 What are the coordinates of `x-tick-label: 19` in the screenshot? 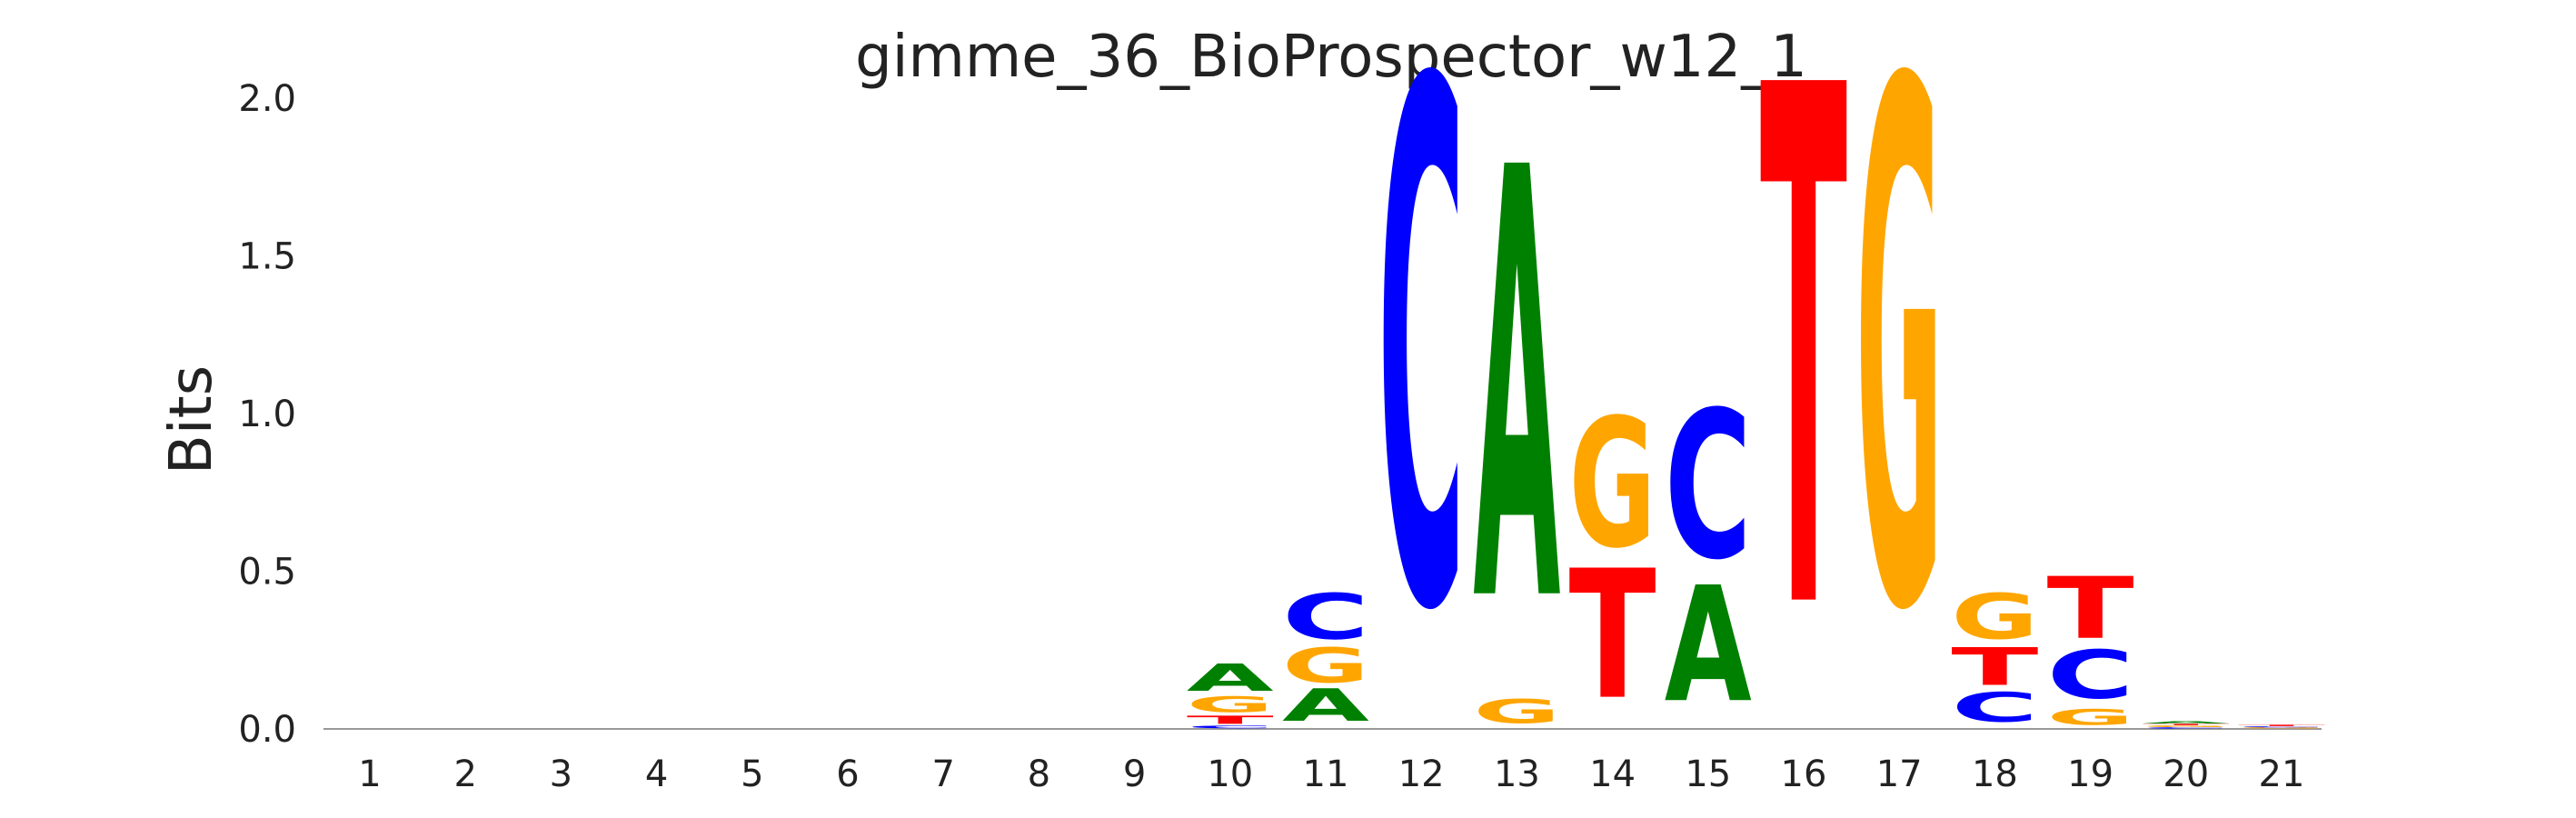 It's located at (2090, 774).